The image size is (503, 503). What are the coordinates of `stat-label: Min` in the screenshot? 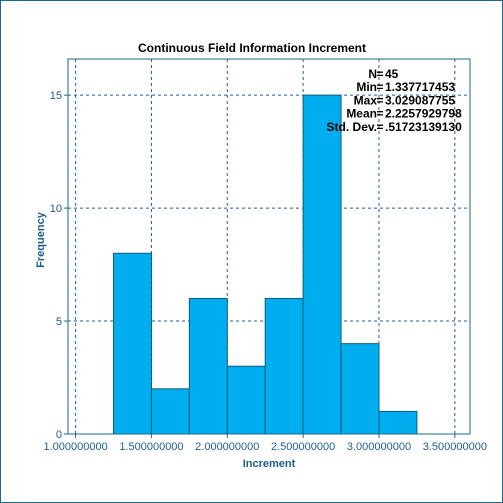 It's located at (366, 87).